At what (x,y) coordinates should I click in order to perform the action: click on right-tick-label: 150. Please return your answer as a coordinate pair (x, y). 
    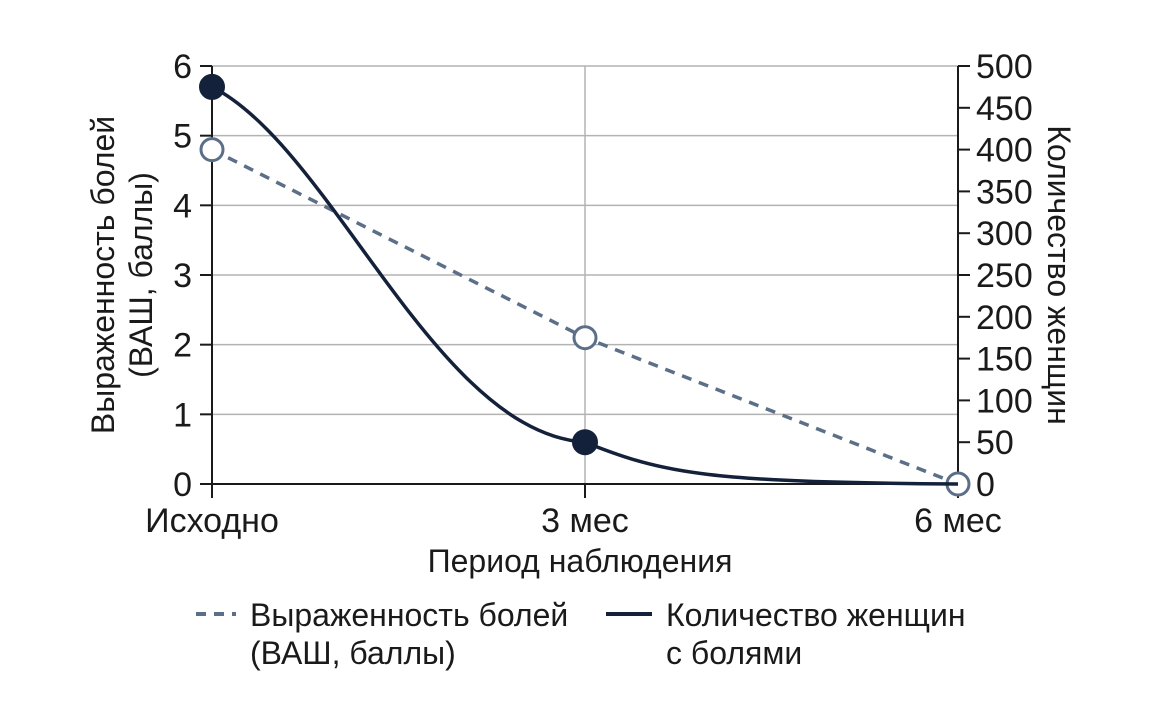
    Looking at the image, I should click on (1004, 360).